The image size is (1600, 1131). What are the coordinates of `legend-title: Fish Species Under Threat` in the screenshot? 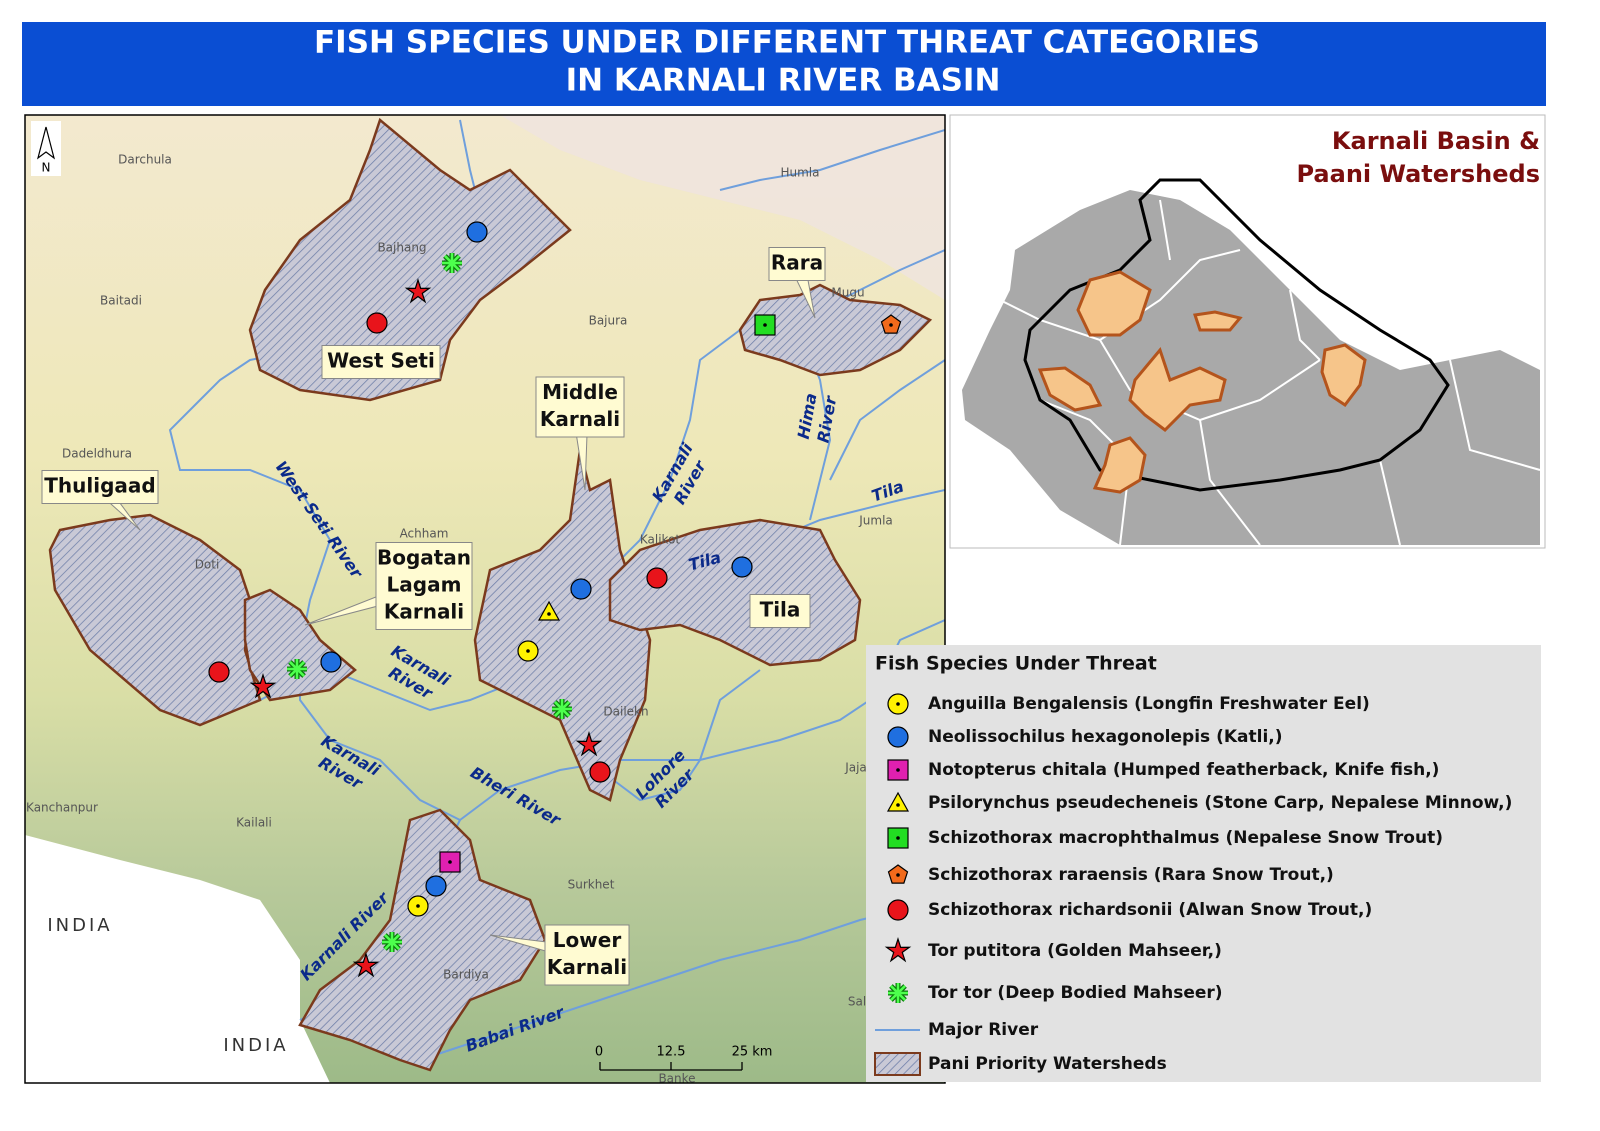 It's located at (1016, 664).